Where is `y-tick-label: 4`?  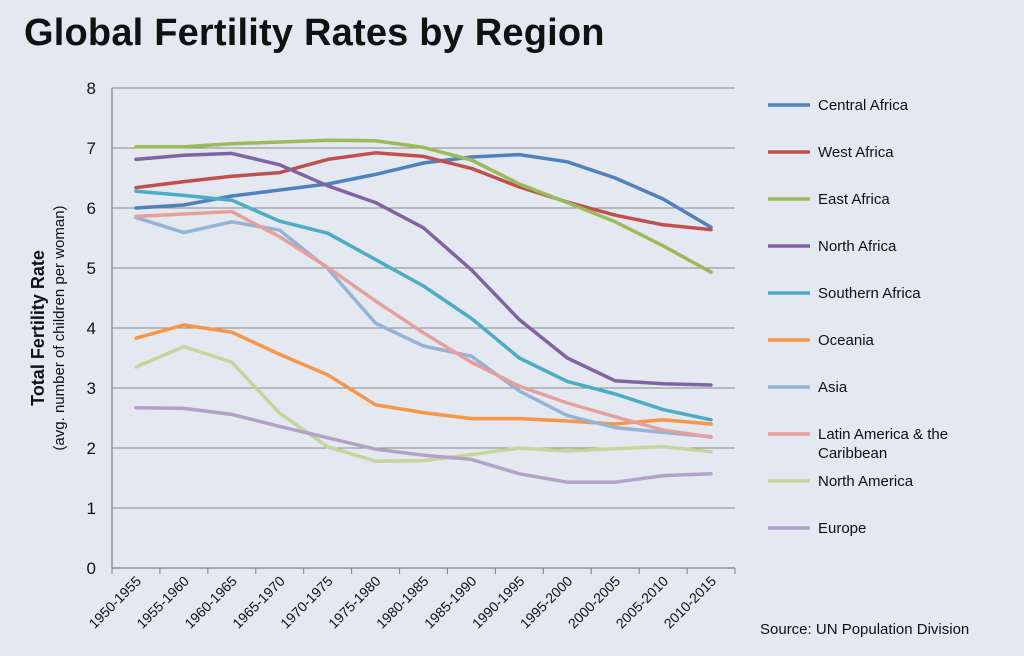 y-tick-label: 4 is located at coordinates (91, 328).